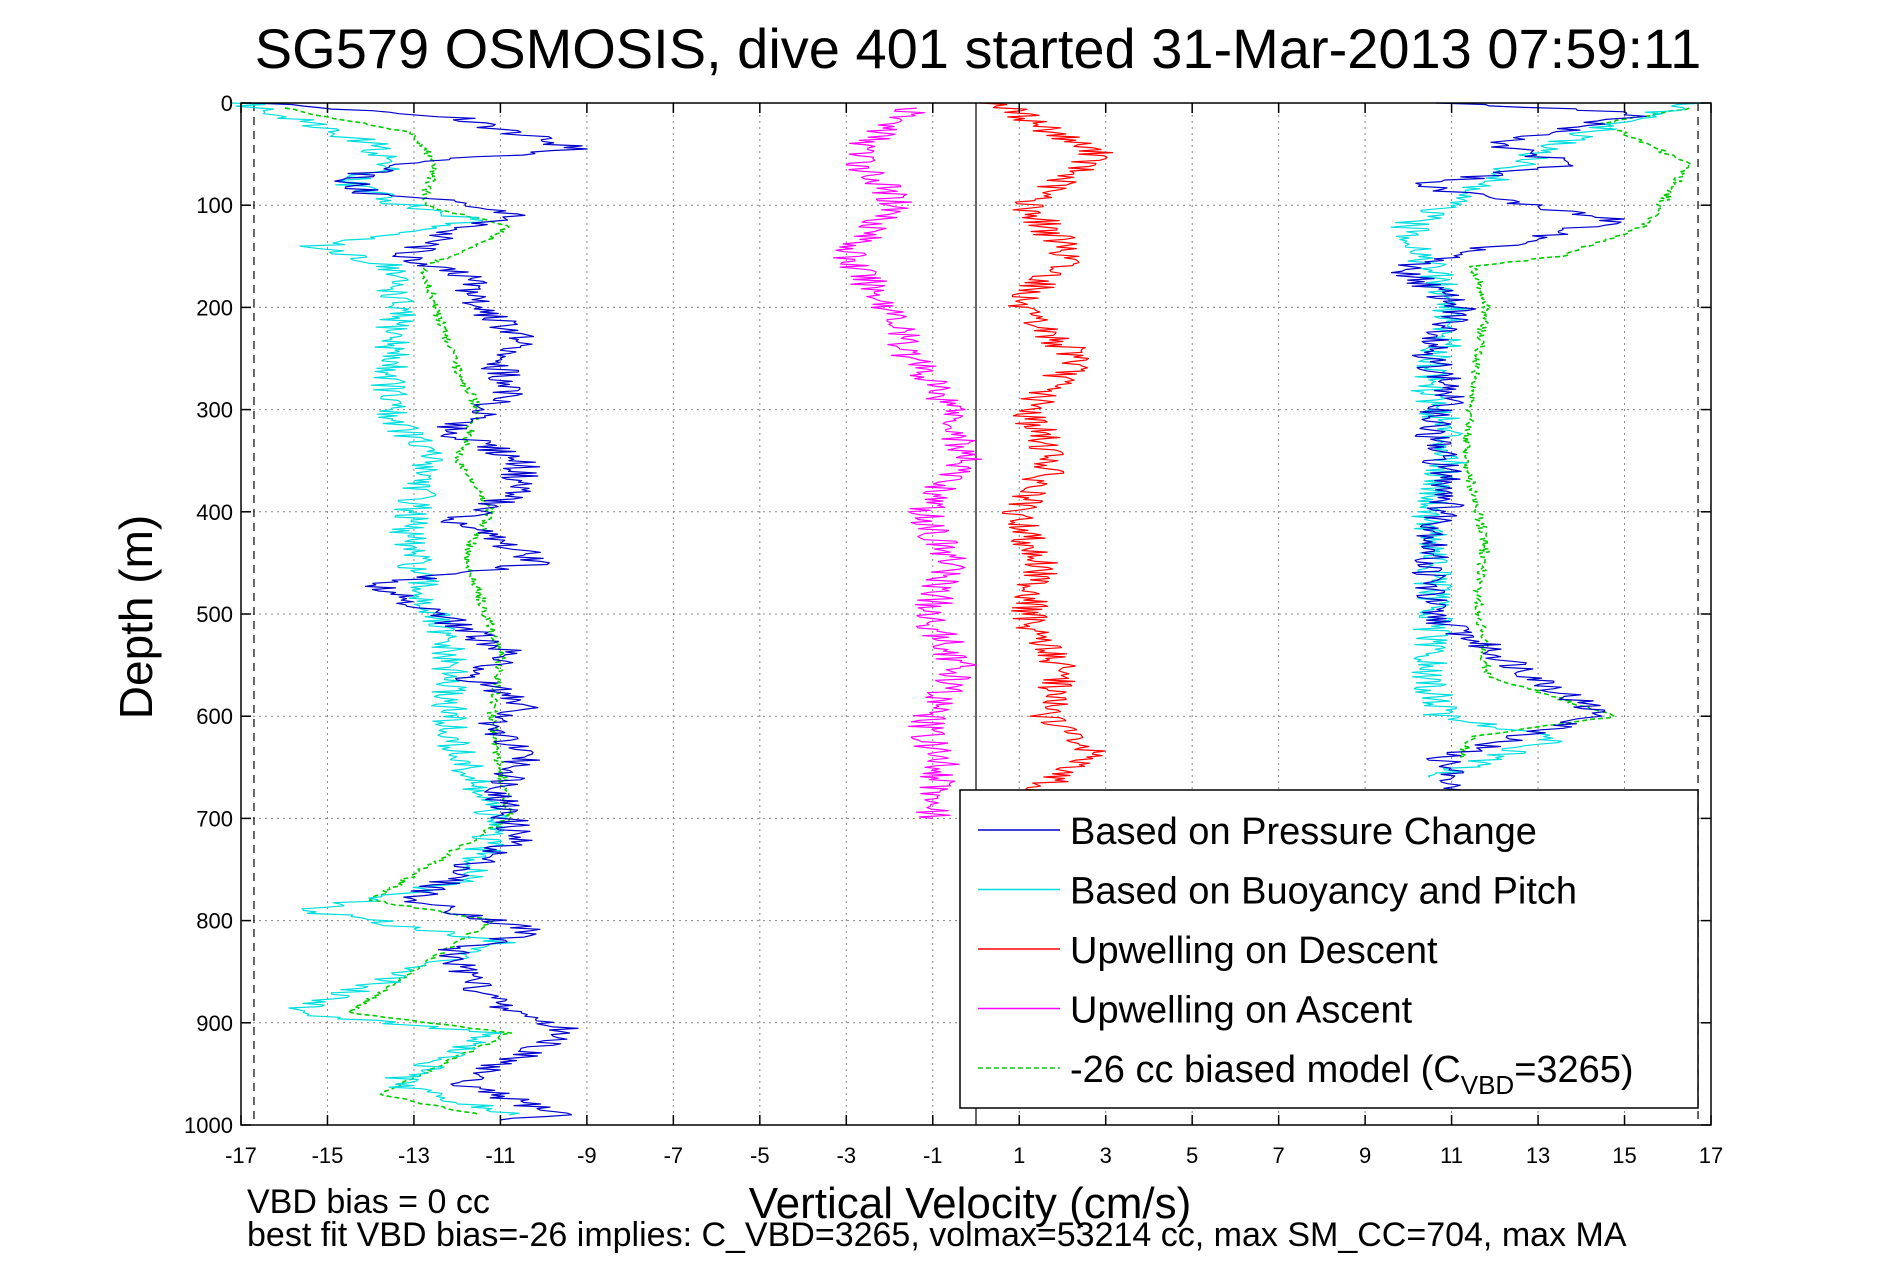  What do you see at coordinates (1019, 1155) in the screenshot?
I see `x-tick-label: 1` at bounding box center [1019, 1155].